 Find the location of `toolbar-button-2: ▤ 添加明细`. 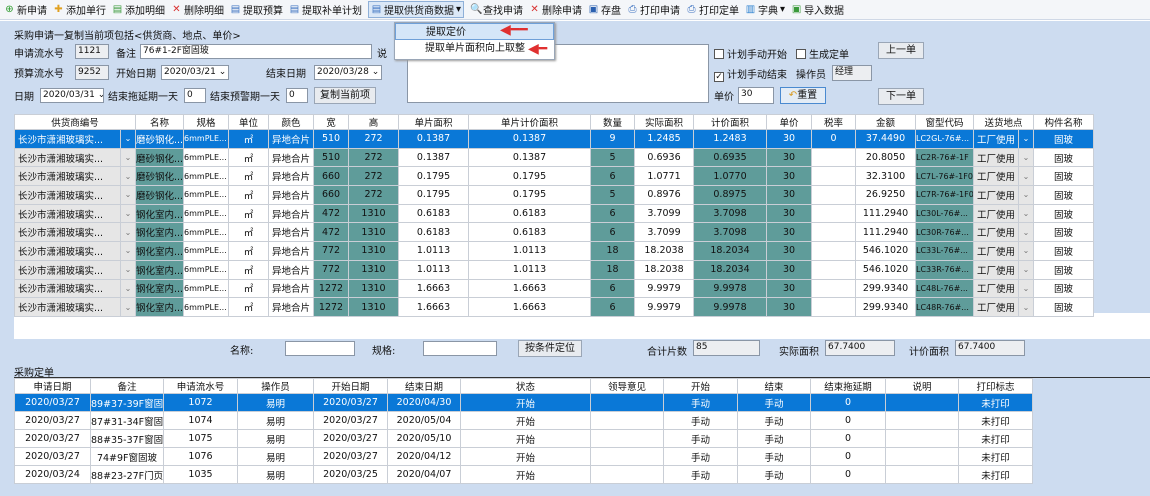

toolbar-button-2: ▤ 添加明细 is located at coordinates (138, 9).